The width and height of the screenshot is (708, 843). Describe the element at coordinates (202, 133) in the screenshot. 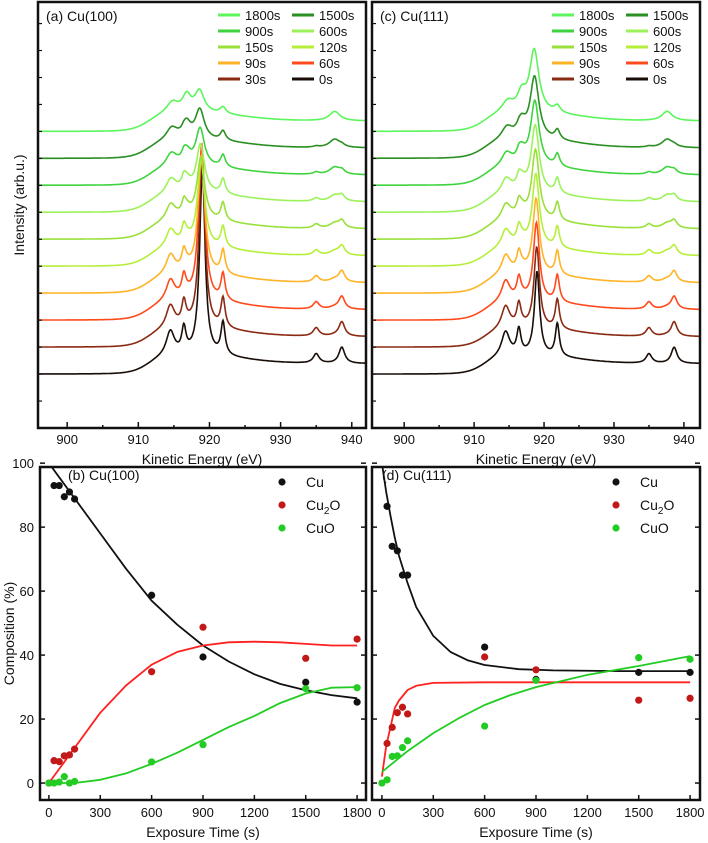

I see `spectrum-1500s` at that location.